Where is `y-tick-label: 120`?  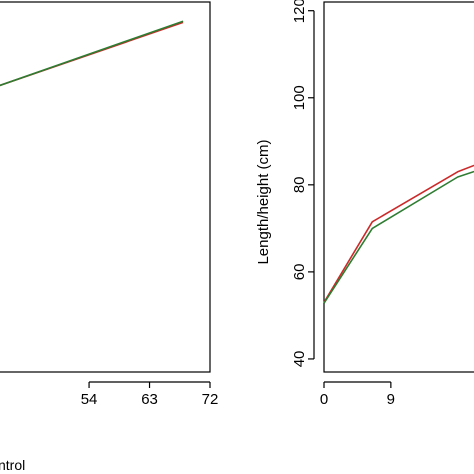
y-tick-label: 120 is located at coordinates (299, 11).